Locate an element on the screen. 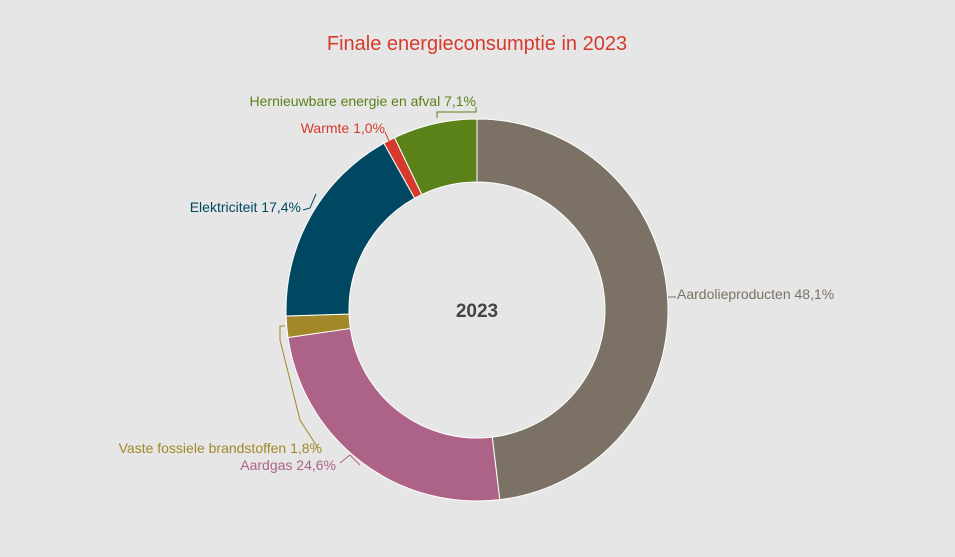  center-label: 2023 is located at coordinates (477, 311).